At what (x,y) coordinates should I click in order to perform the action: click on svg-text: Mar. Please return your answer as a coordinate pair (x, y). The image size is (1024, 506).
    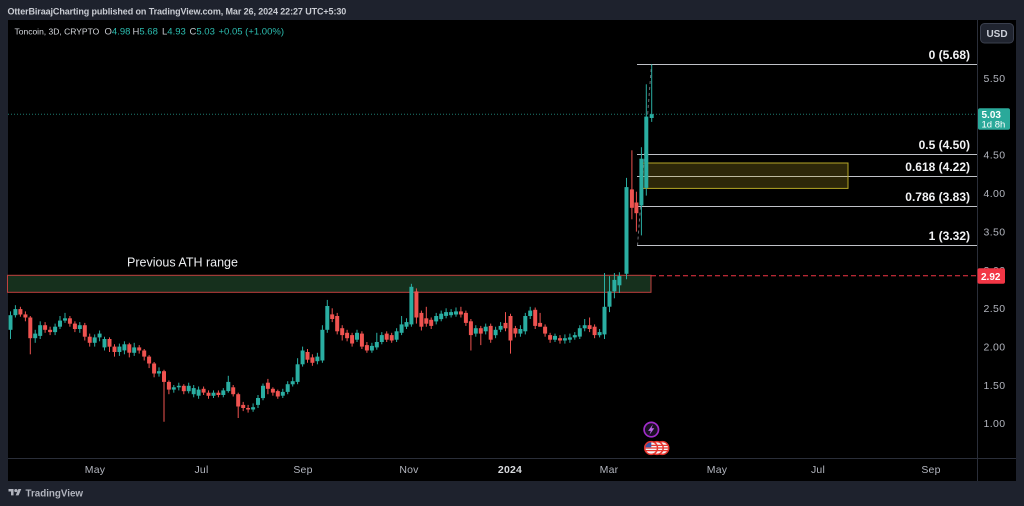
    Looking at the image, I should click on (609, 470).